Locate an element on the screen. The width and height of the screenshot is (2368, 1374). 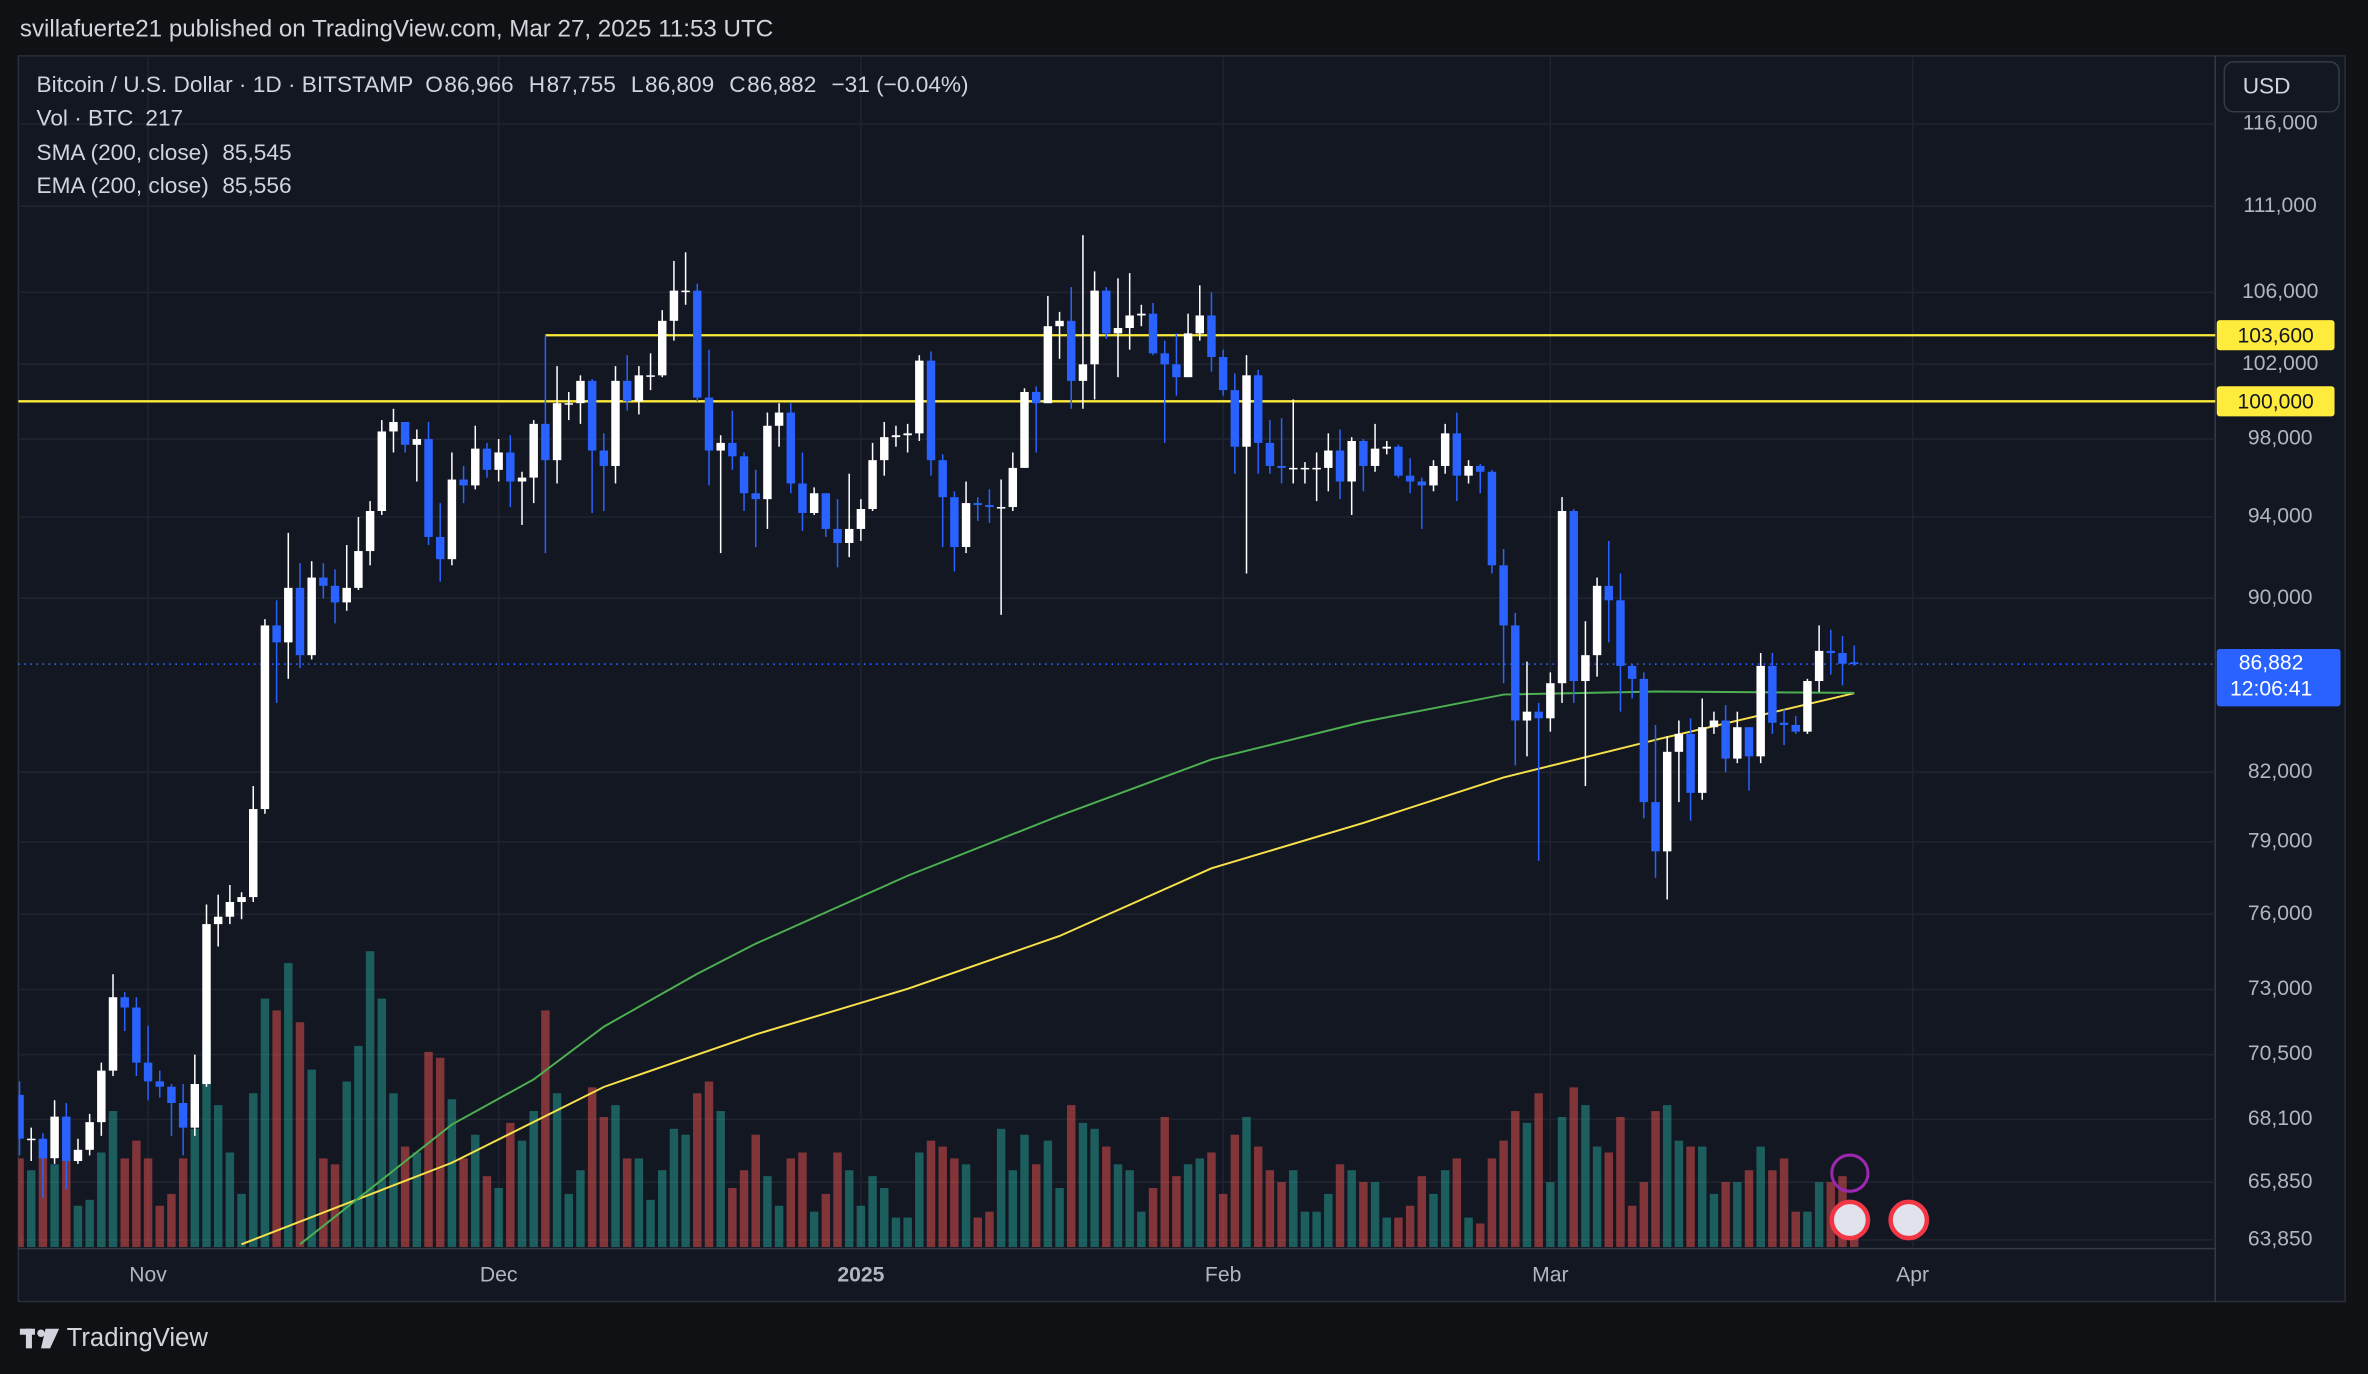
x-tick-label: Nov is located at coordinates (148, 1274).